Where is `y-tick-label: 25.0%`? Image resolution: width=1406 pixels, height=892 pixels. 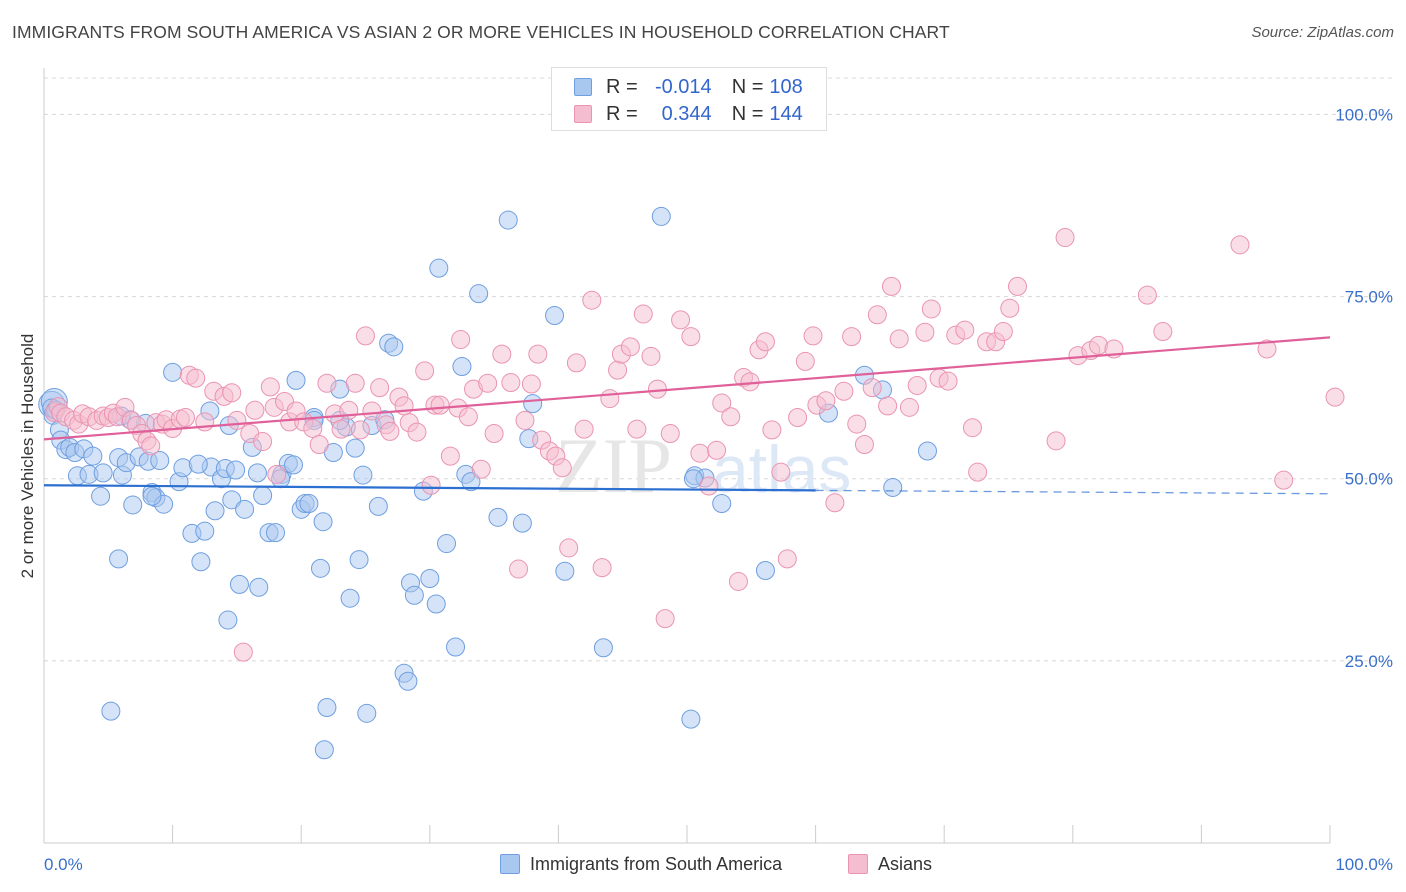 y-tick-label: 25.0% is located at coordinates (1369, 661).